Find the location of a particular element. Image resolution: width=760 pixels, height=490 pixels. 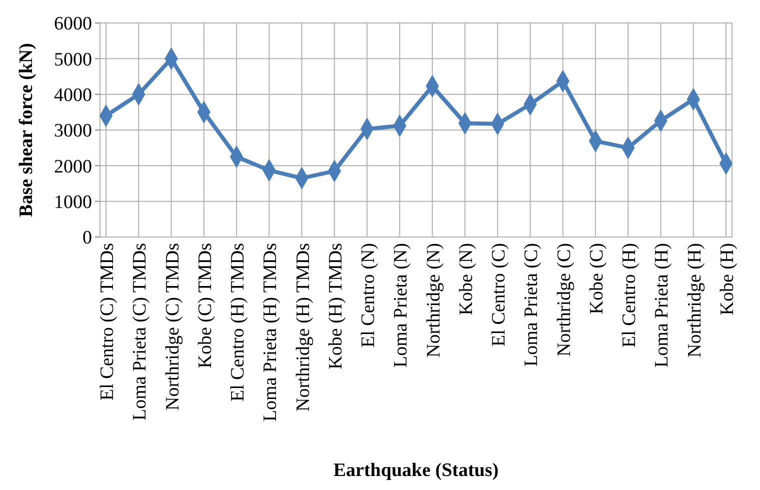

x-tick-label: Northridge (N) is located at coordinates (433, 300).